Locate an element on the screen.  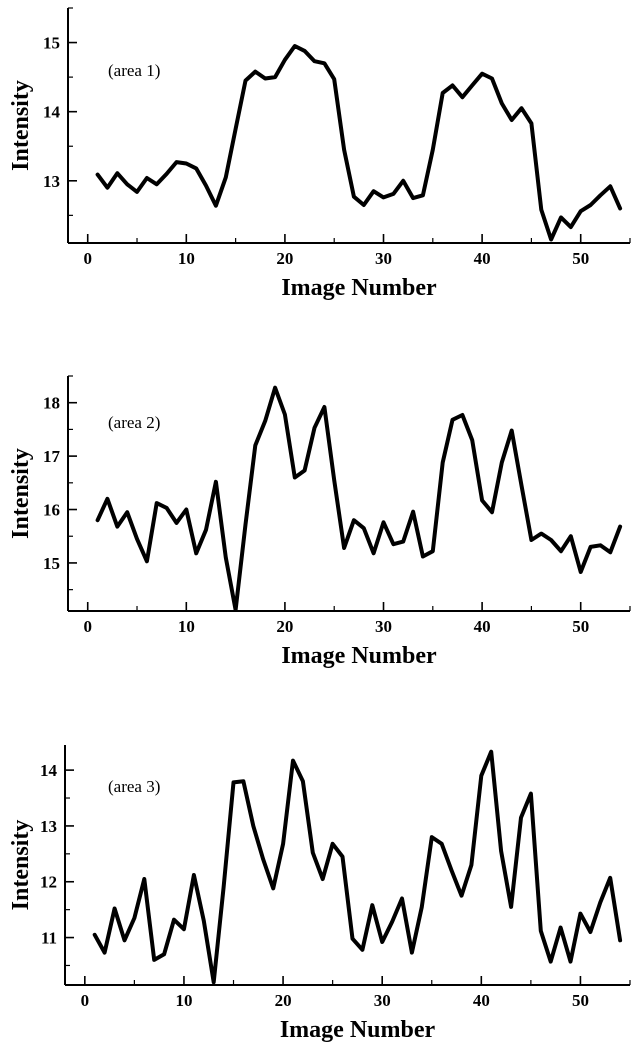
area-annotation: (area 3) is located at coordinates (134, 786).